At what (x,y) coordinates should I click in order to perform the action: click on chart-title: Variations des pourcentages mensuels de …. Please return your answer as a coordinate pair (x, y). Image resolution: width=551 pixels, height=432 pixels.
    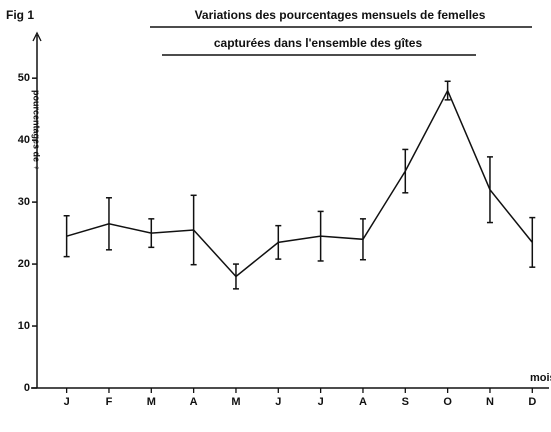
    Looking at the image, I should click on (340, 15).